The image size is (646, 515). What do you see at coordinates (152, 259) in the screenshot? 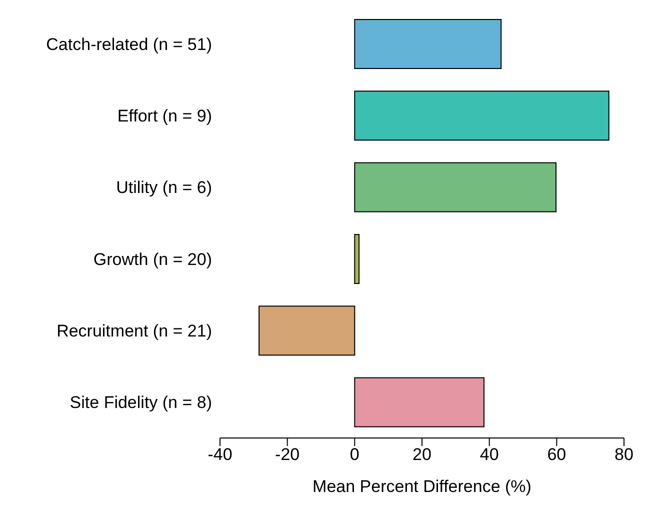
I see `y-tick-label: Growth (n = 20)` at bounding box center [152, 259].